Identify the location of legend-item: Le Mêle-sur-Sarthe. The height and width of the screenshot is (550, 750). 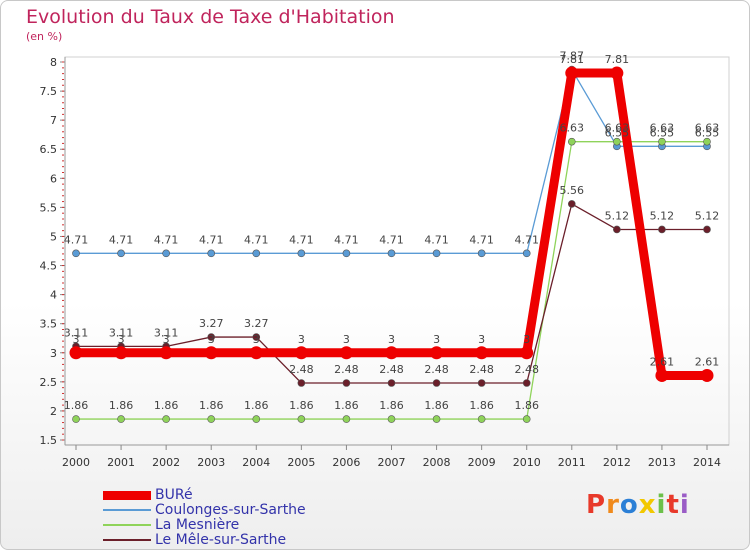
(194, 540).